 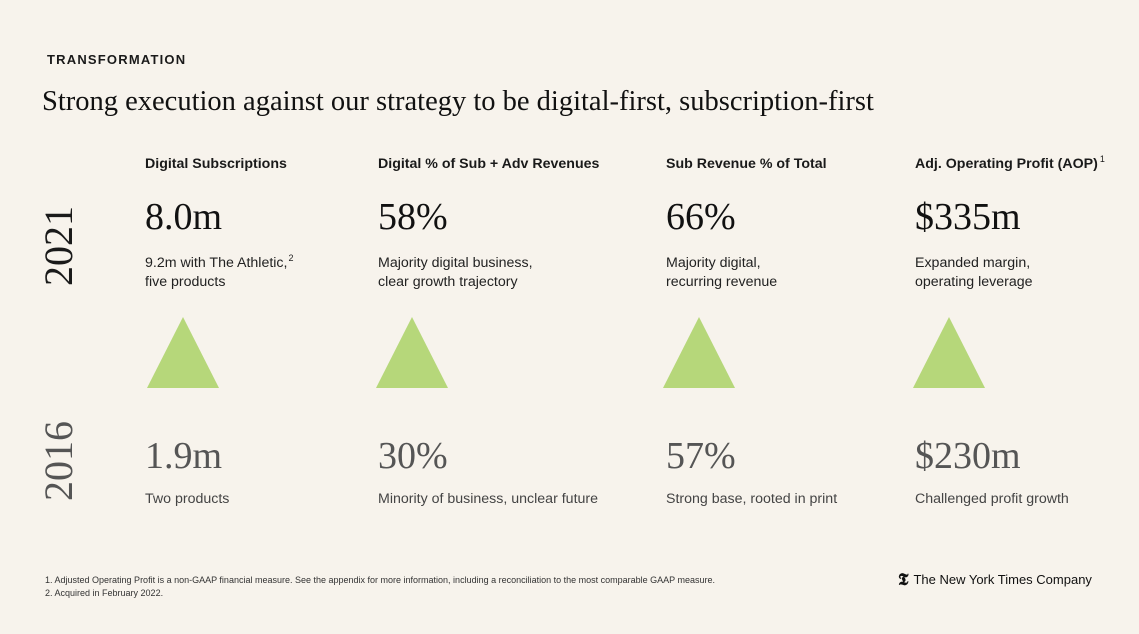 What do you see at coordinates (413, 217) in the screenshot?
I see `value-2021: 58%` at bounding box center [413, 217].